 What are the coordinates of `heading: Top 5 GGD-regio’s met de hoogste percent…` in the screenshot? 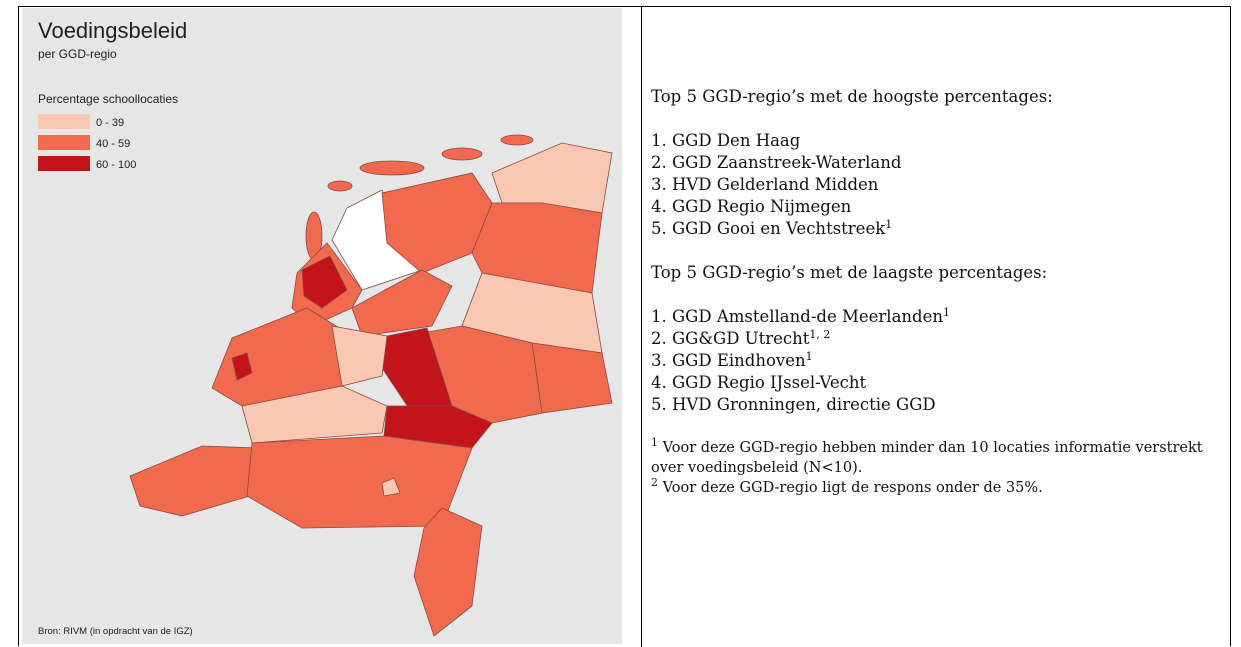 It's located at (852, 96).